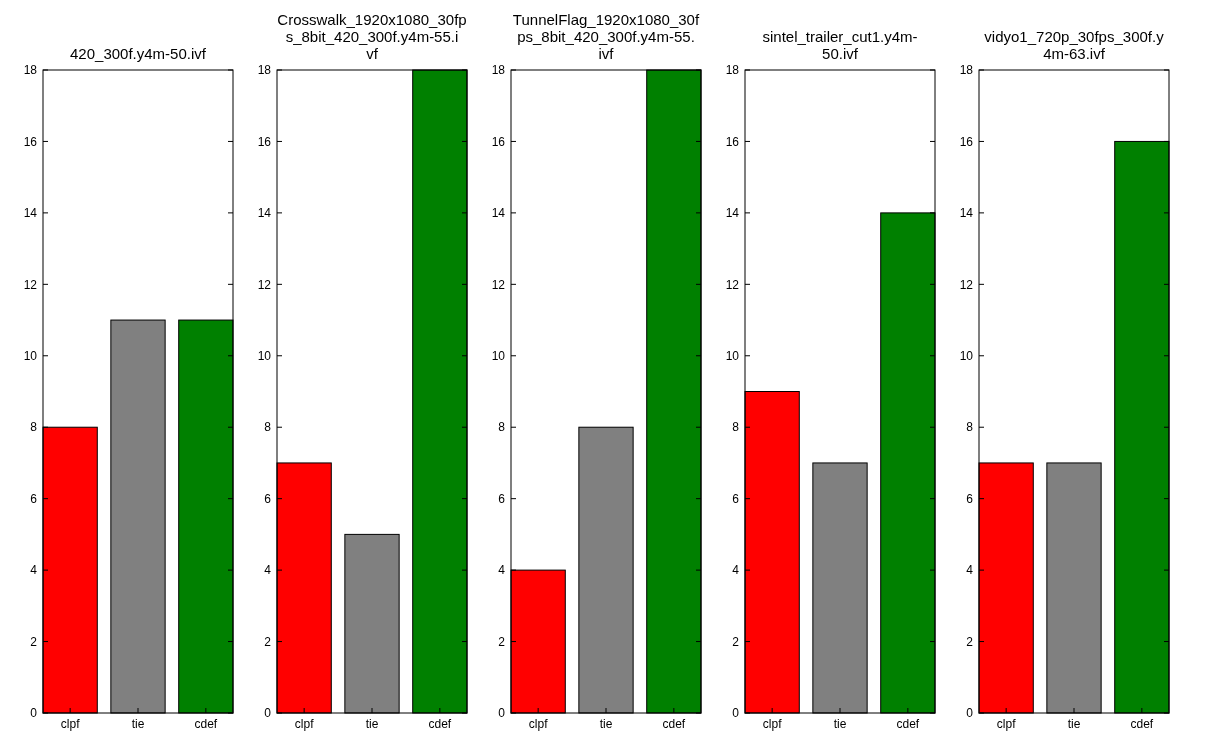  What do you see at coordinates (840, 45) in the screenshot?
I see `chart-title: sintel_trailer_cut1.y4m-50.ivf` at bounding box center [840, 45].